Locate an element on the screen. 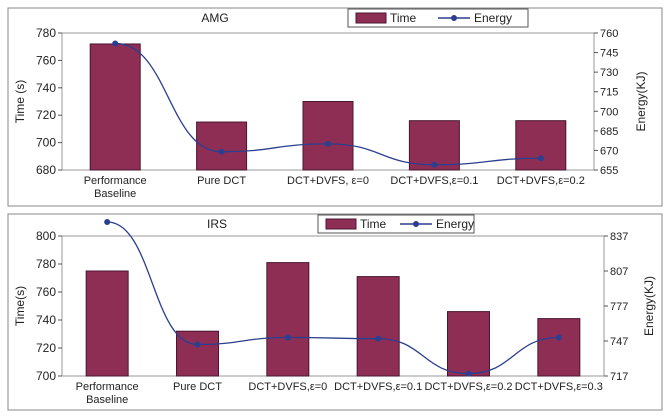 The image size is (665, 419). left-tick-label: 800 is located at coordinates (46, 236).